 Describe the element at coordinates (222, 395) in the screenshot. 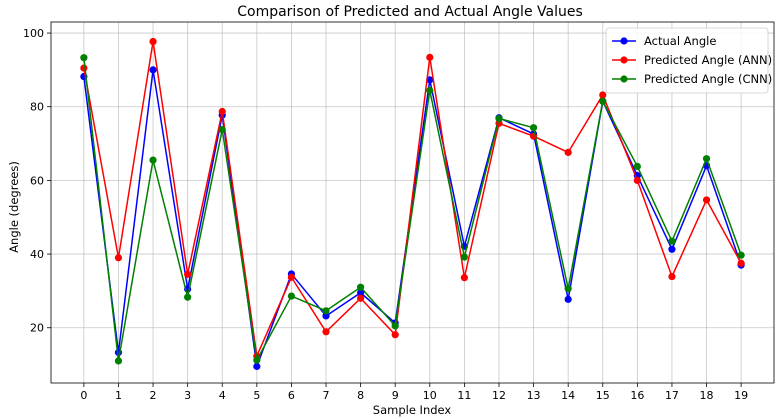

I see `x-tick-label: 4` at that location.